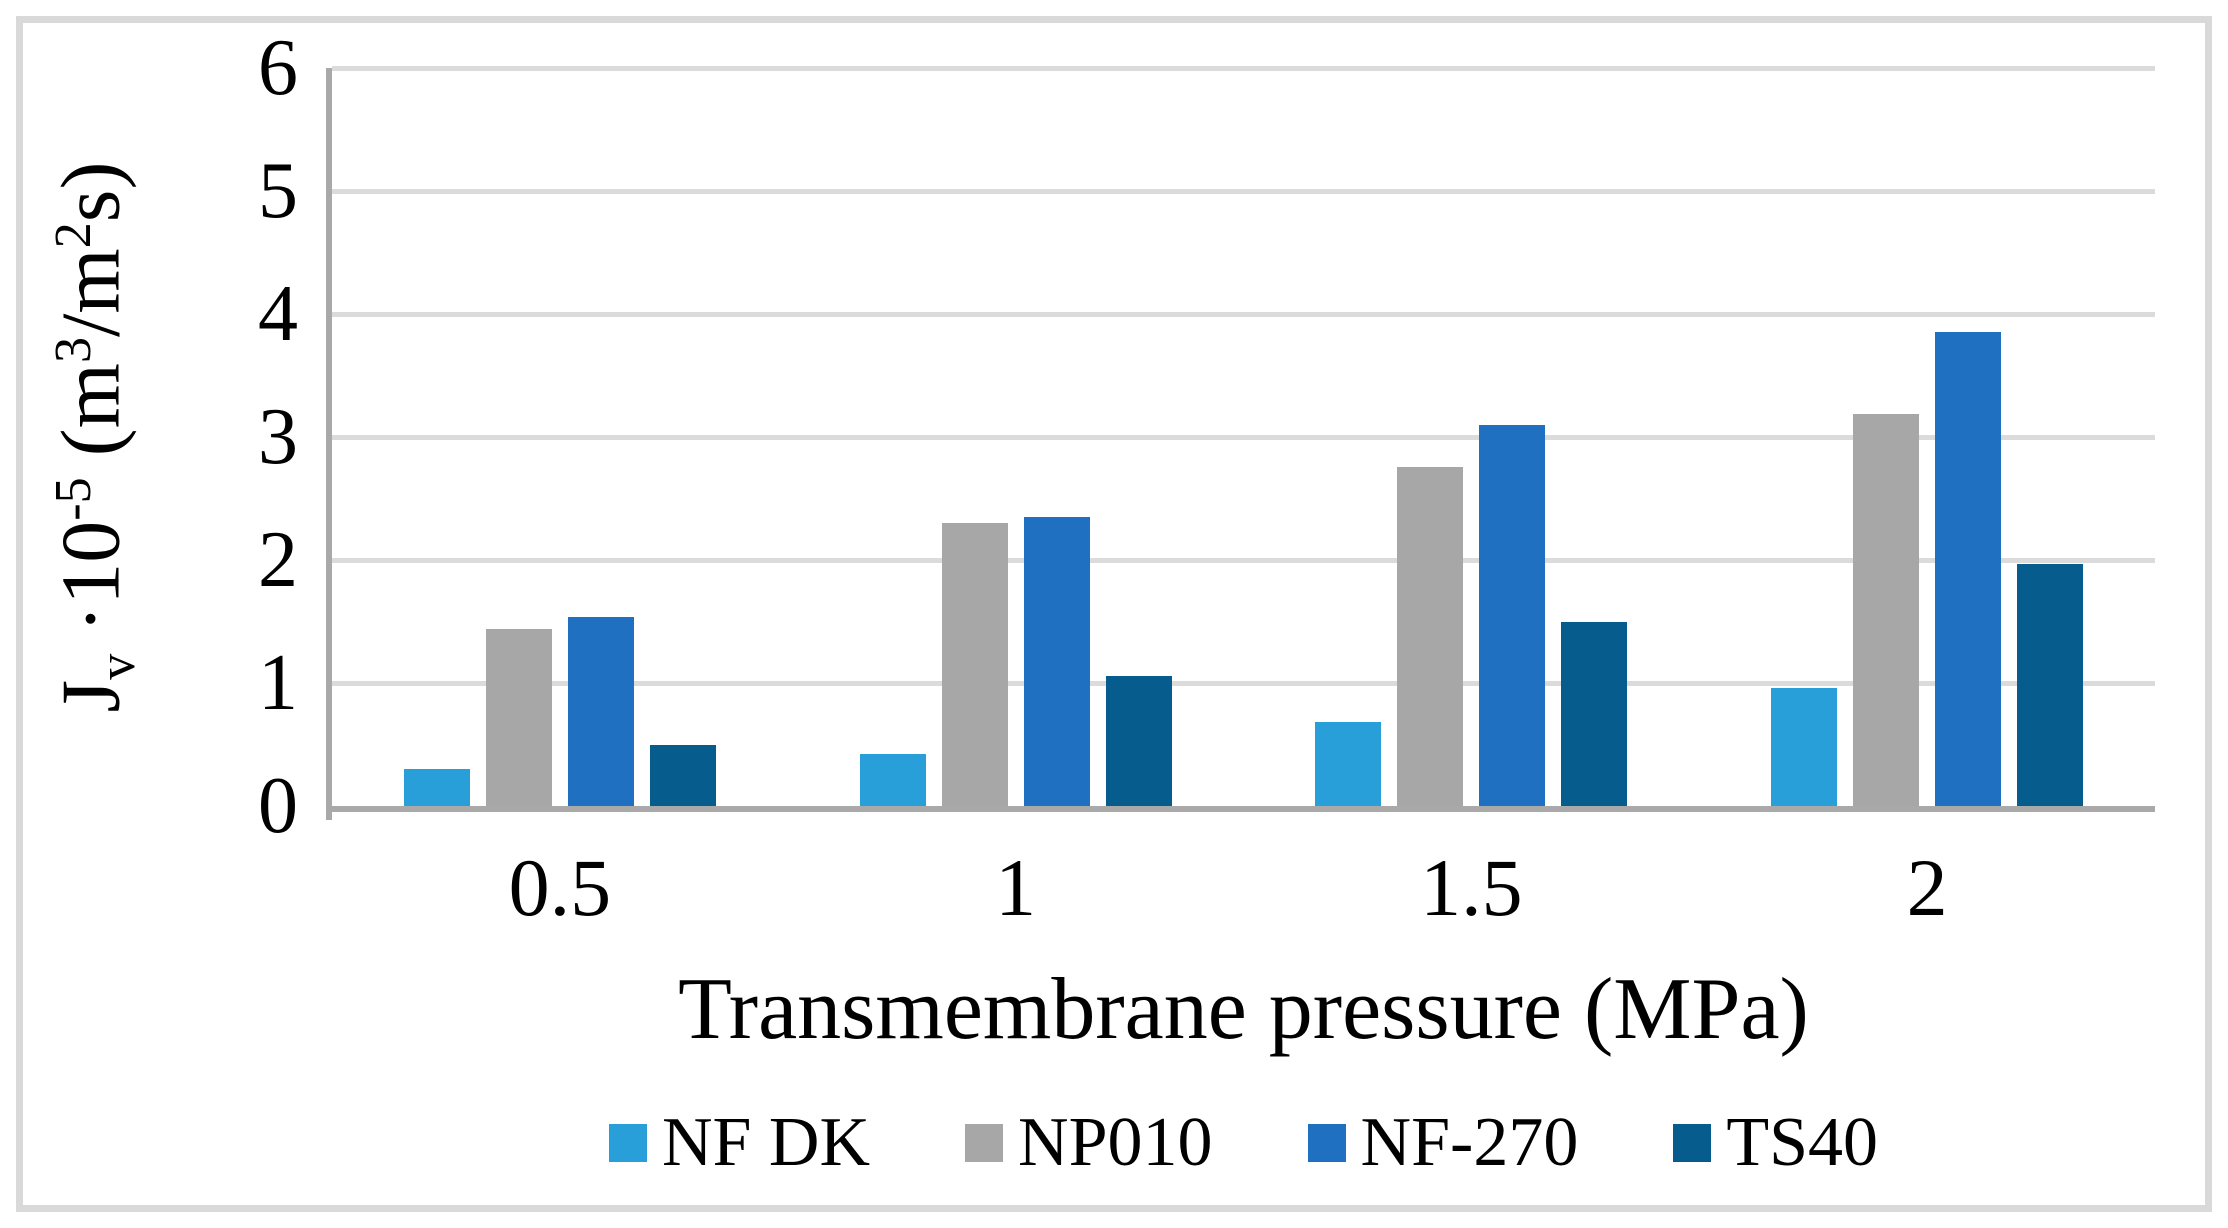 The width and height of the screenshot is (2228, 1228). Describe the element at coordinates (329, 444) in the screenshot. I see `y-axis-line` at that location.